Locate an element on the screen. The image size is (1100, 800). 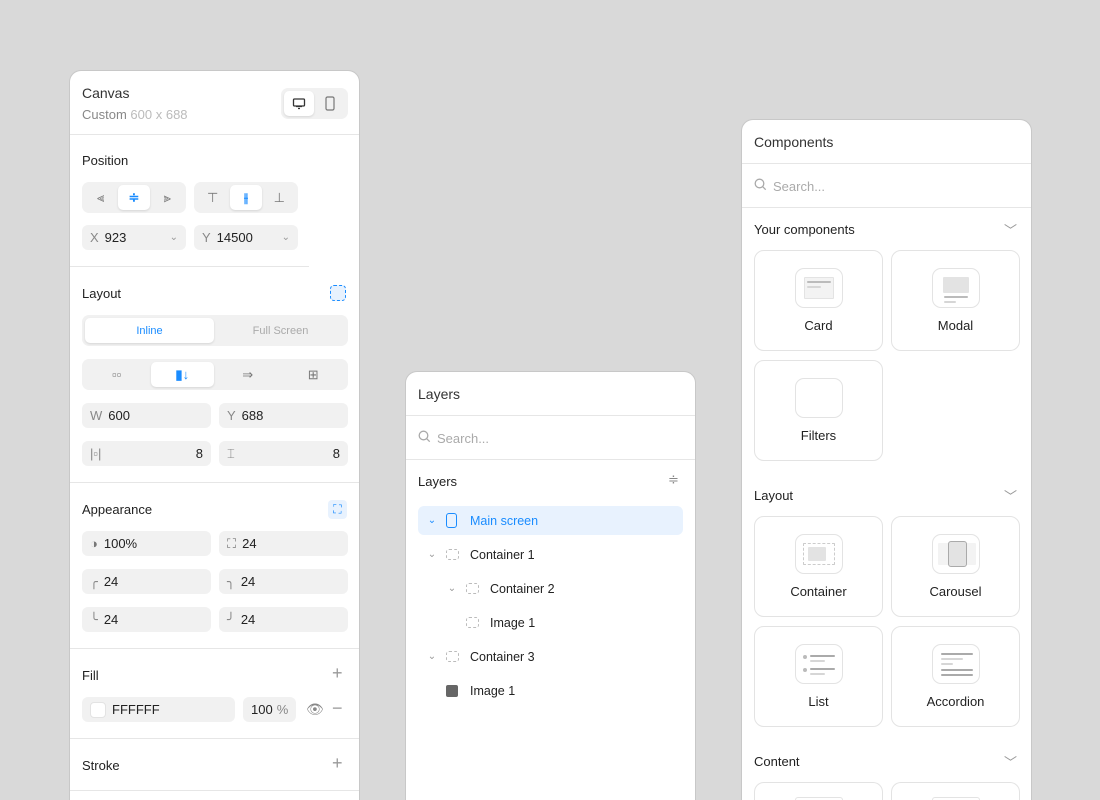
align-center-h-button: ≑ is located at coordinates (134, 197).